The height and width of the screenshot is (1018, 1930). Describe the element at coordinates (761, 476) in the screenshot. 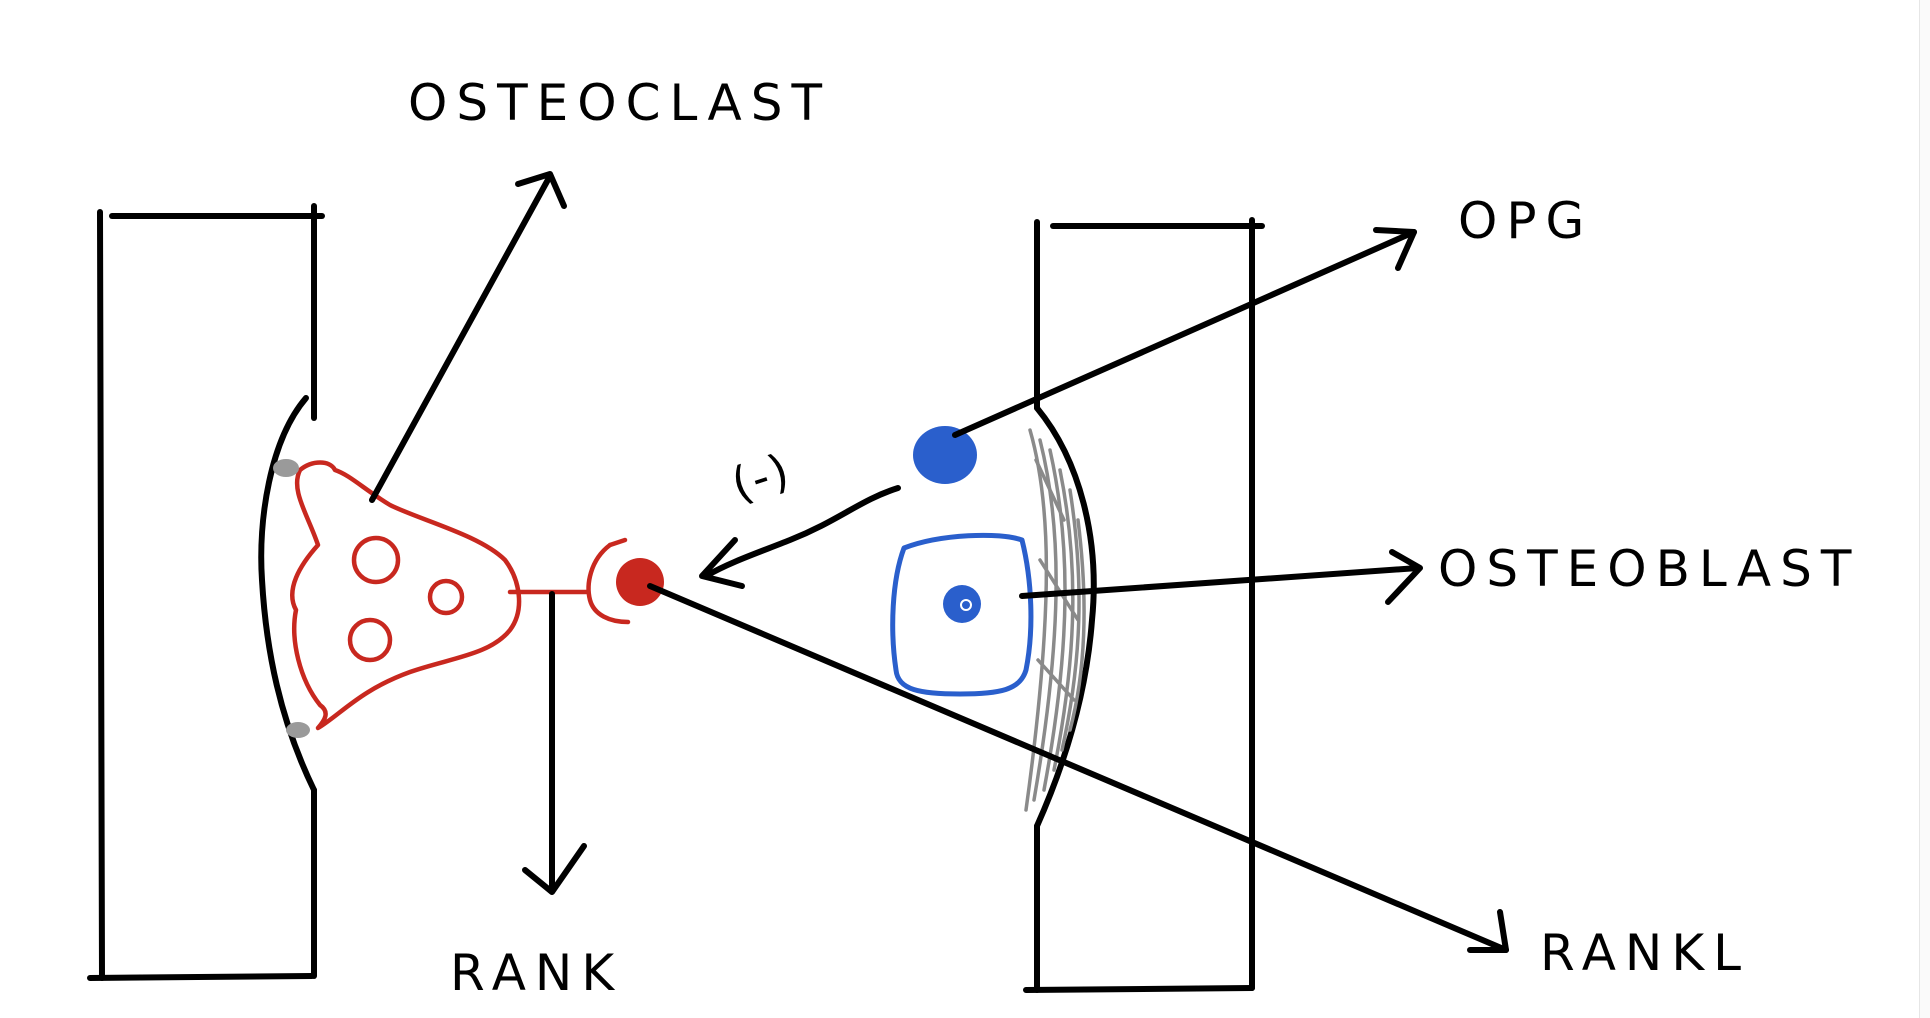

I see `label-inhibition: (-)` at that location.